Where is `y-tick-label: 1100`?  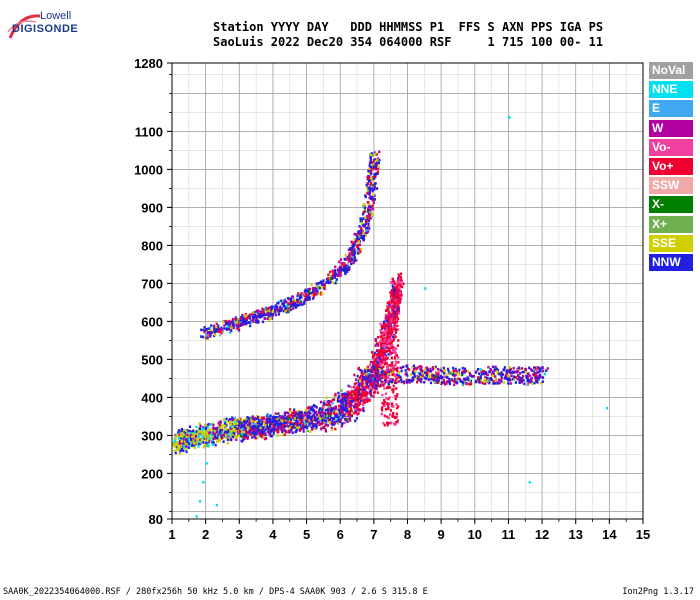
y-tick-label: 1100 is located at coordinates (149, 131).